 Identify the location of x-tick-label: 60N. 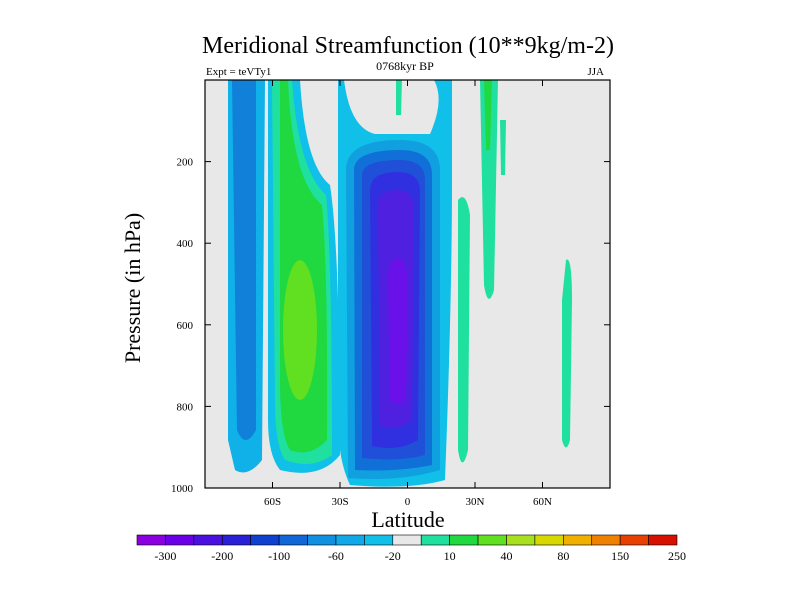
(542, 502).